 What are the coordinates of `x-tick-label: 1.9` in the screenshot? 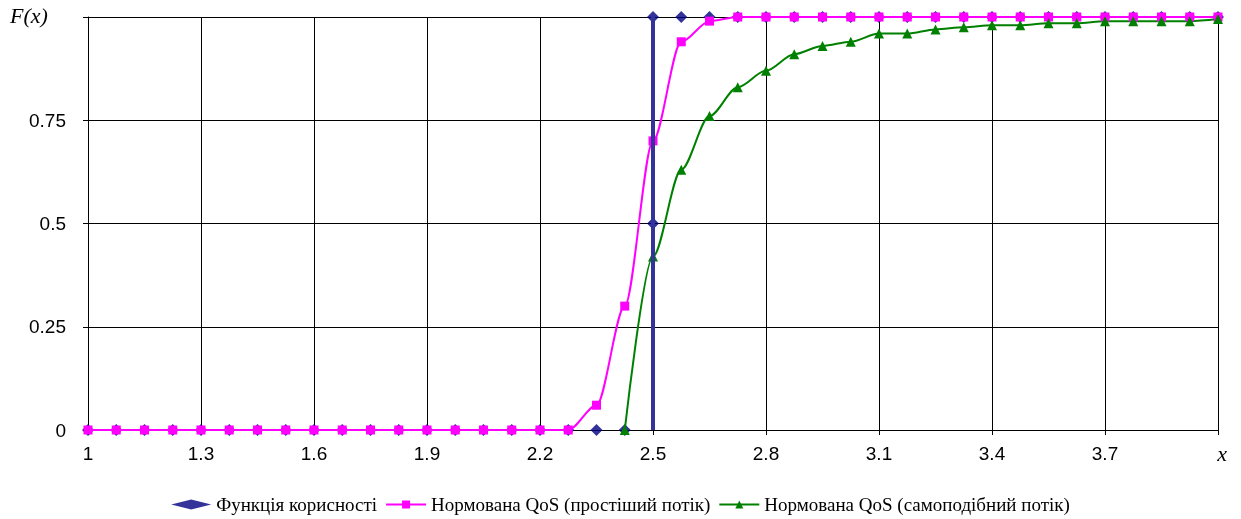 It's located at (427, 453).